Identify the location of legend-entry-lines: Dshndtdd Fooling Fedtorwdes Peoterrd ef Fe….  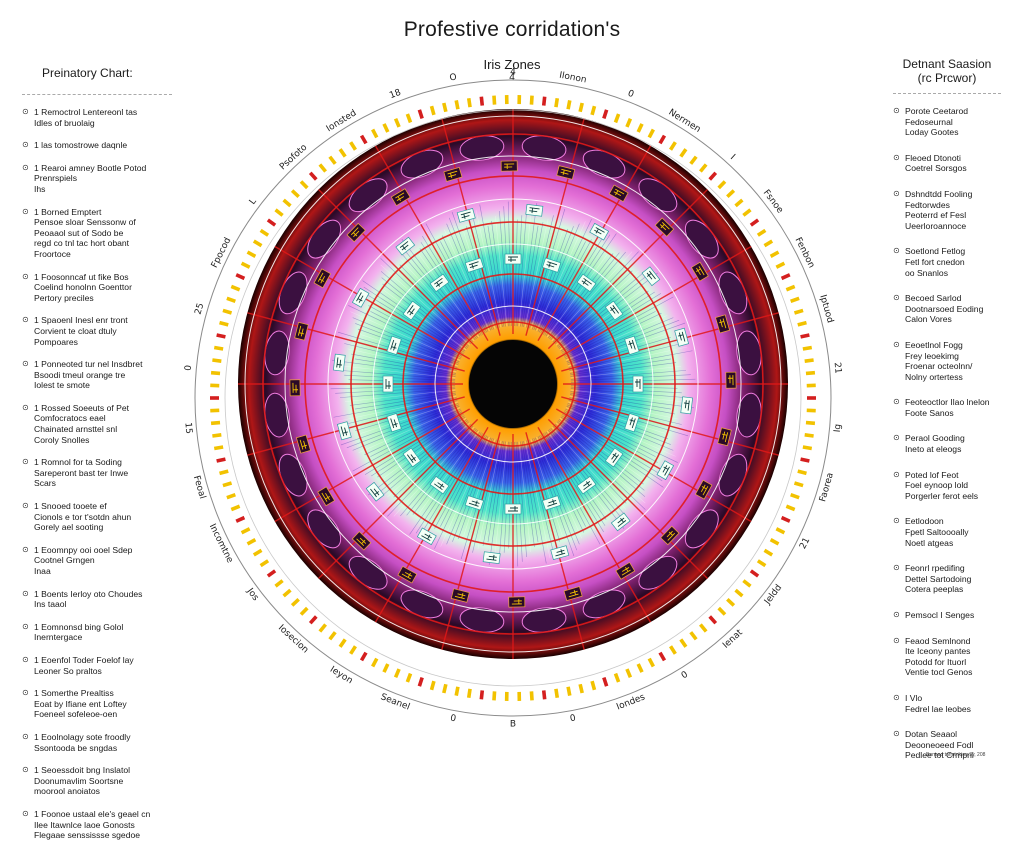
(953, 210).